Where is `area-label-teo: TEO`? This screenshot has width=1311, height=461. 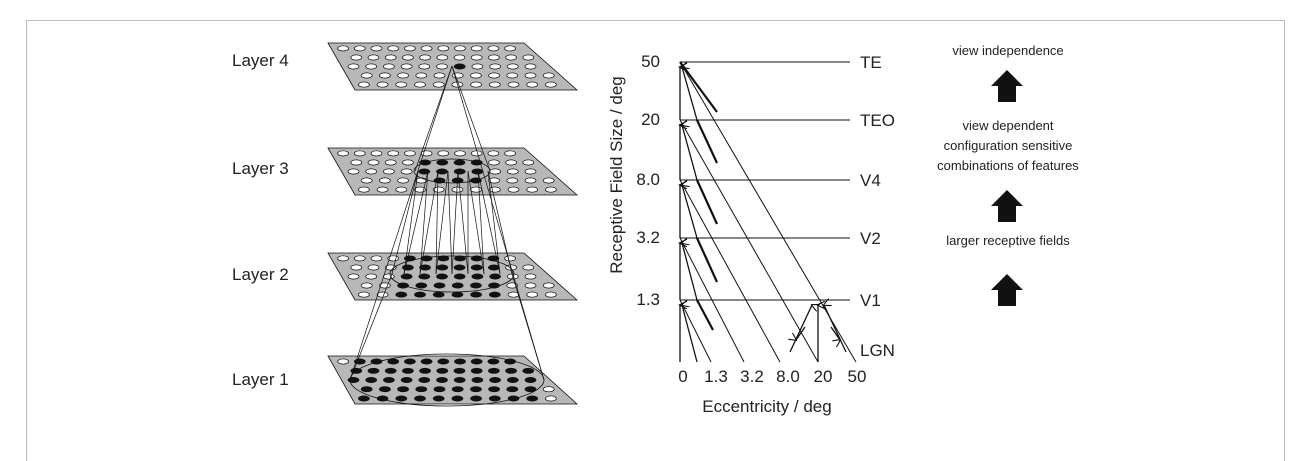
area-label-teo: TEO is located at coordinates (877, 120).